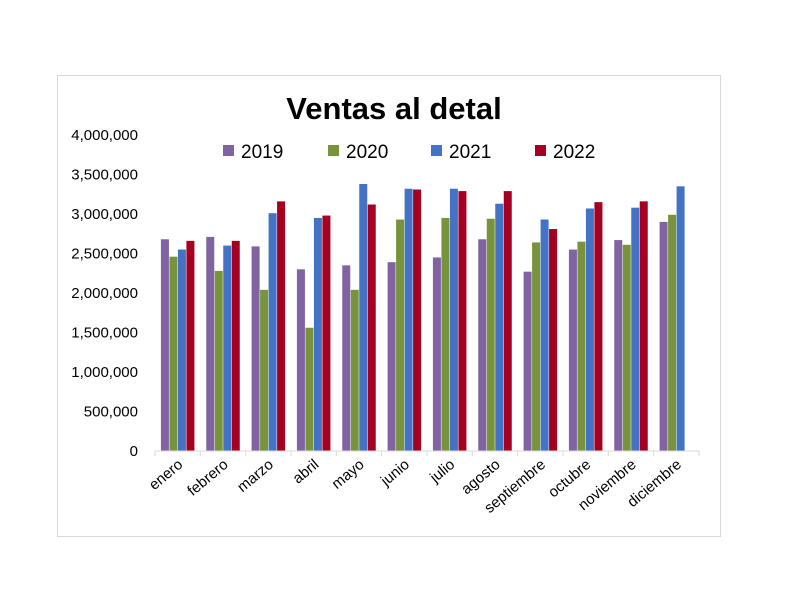 The height and width of the screenshot is (612, 792). Describe the element at coordinates (173, 353) in the screenshot. I see `bar-2020-enero` at that location.